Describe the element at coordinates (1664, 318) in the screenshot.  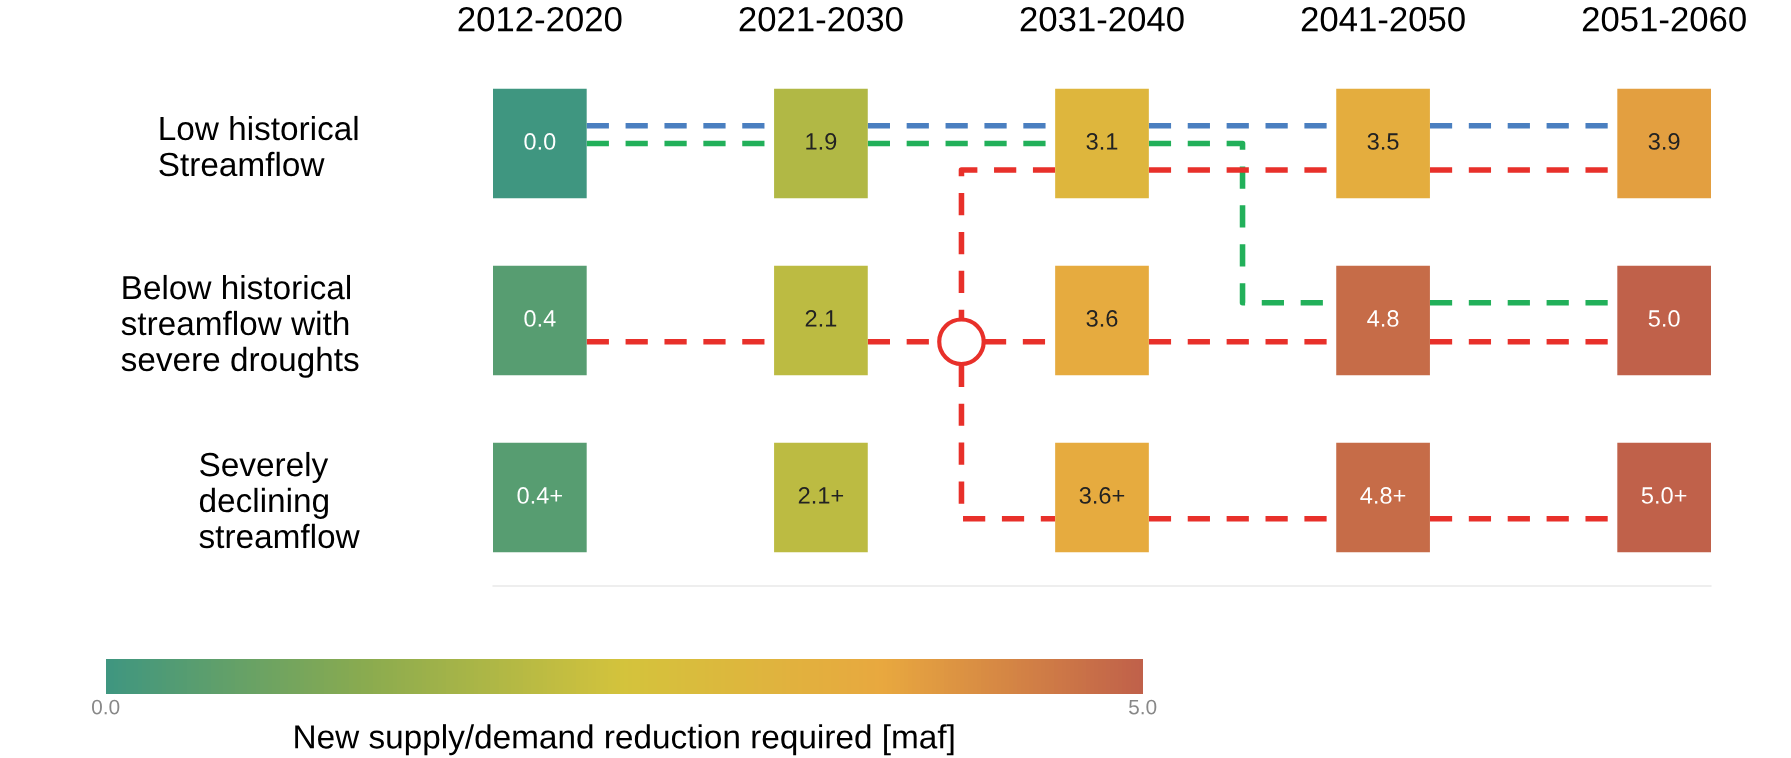
I see `data-label: 5.0` at that location.